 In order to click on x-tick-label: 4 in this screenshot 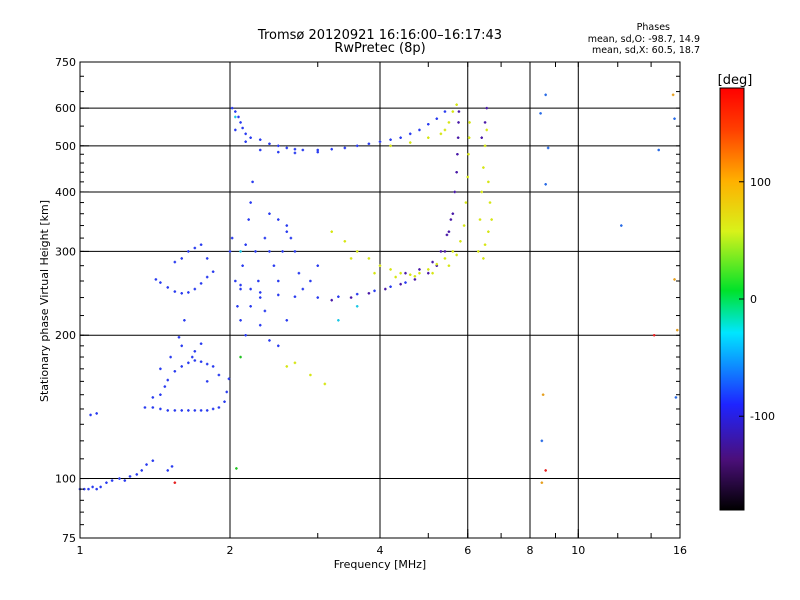, I will do `click(380, 550)`.